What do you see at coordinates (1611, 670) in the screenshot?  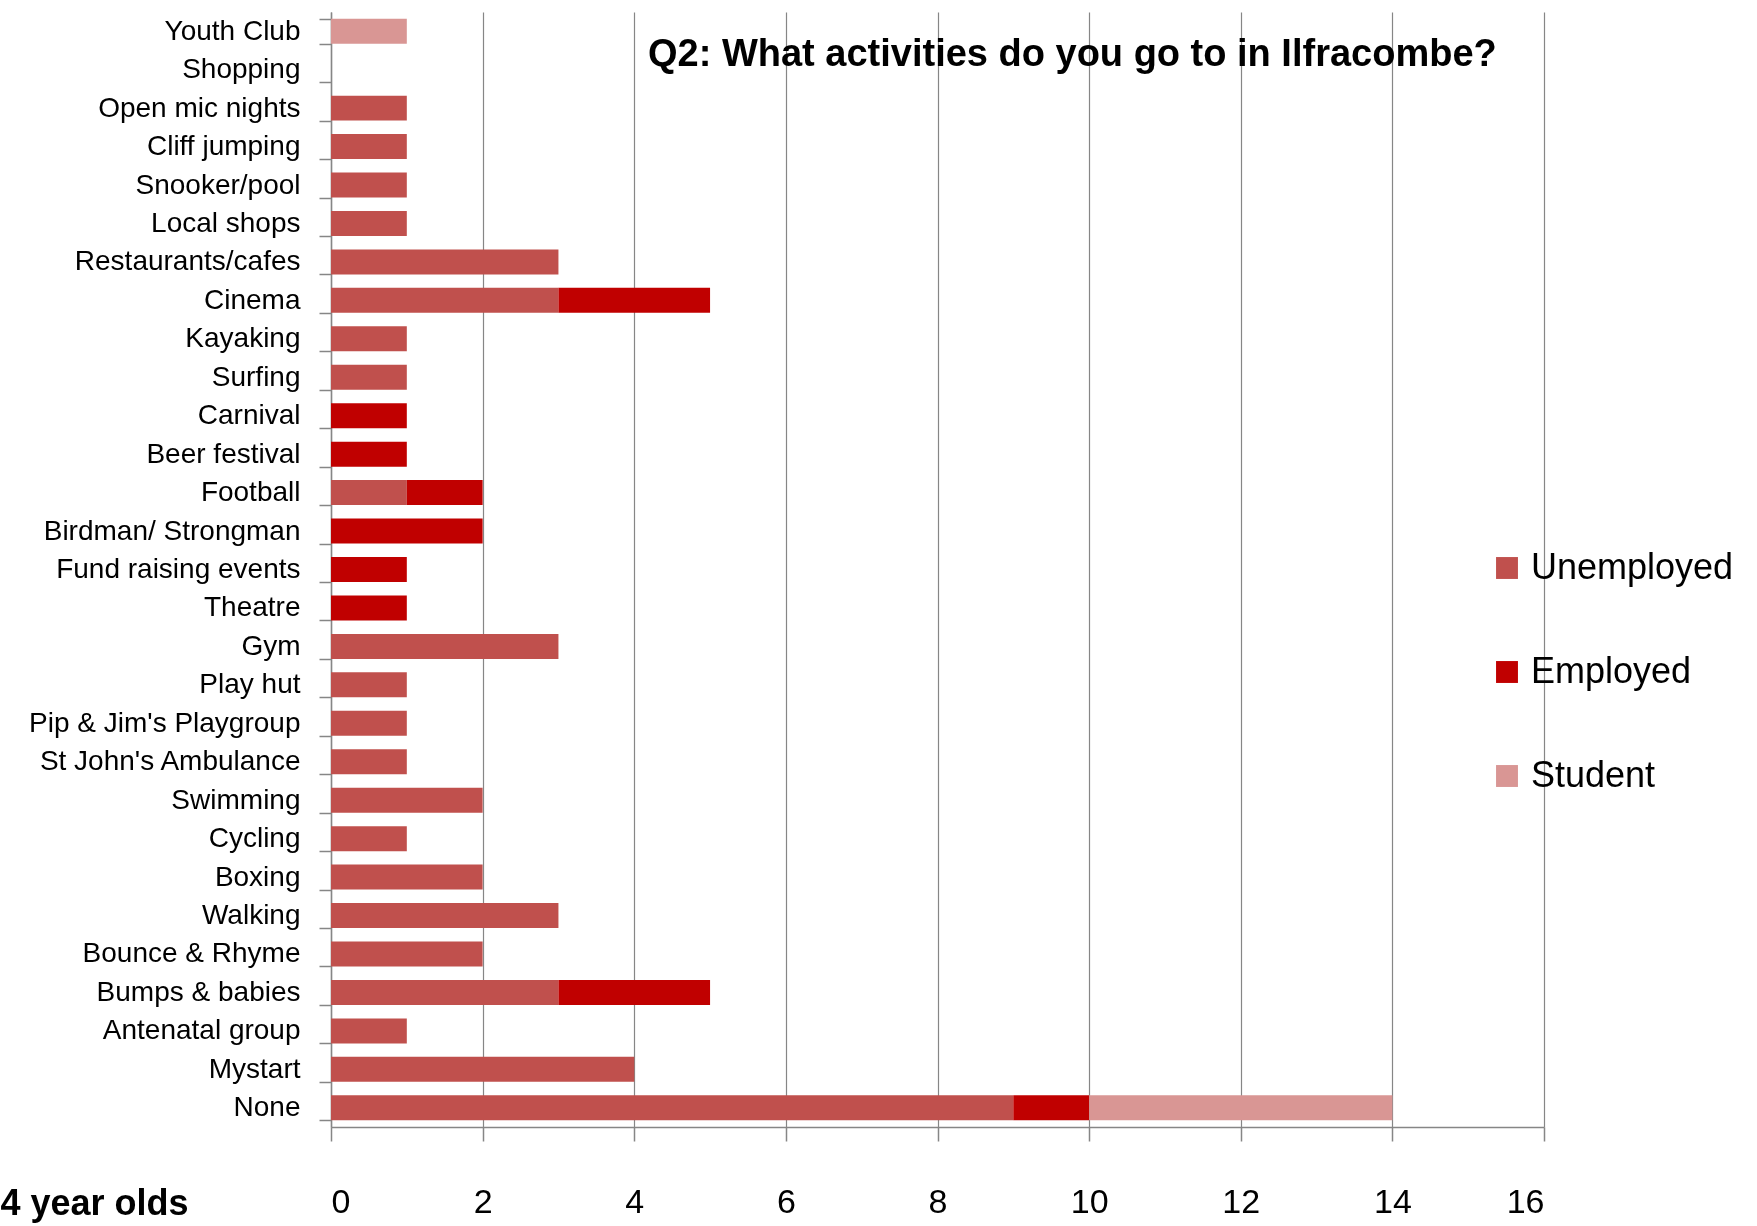 I see `legend-label: Employed` at bounding box center [1611, 670].